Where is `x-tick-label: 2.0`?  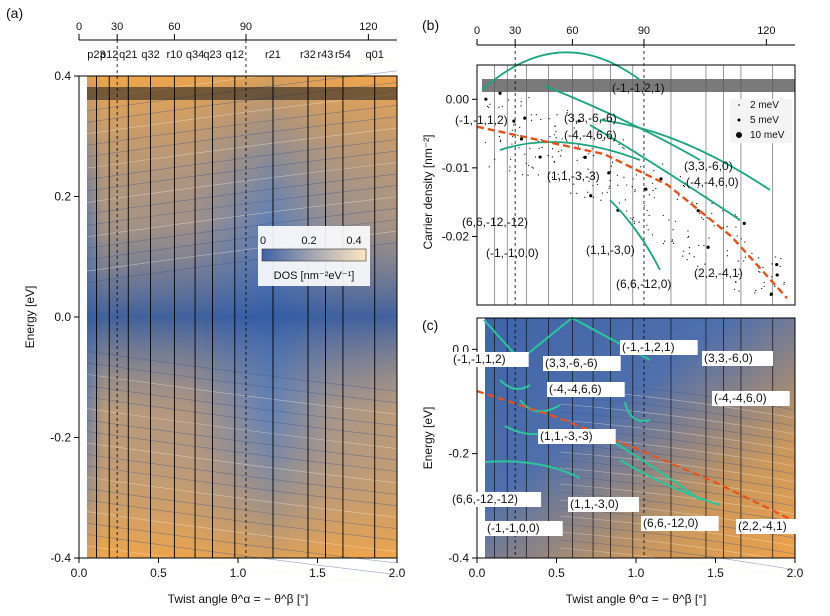
x-tick-label: 2.0 is located at coordinates (397, 573).